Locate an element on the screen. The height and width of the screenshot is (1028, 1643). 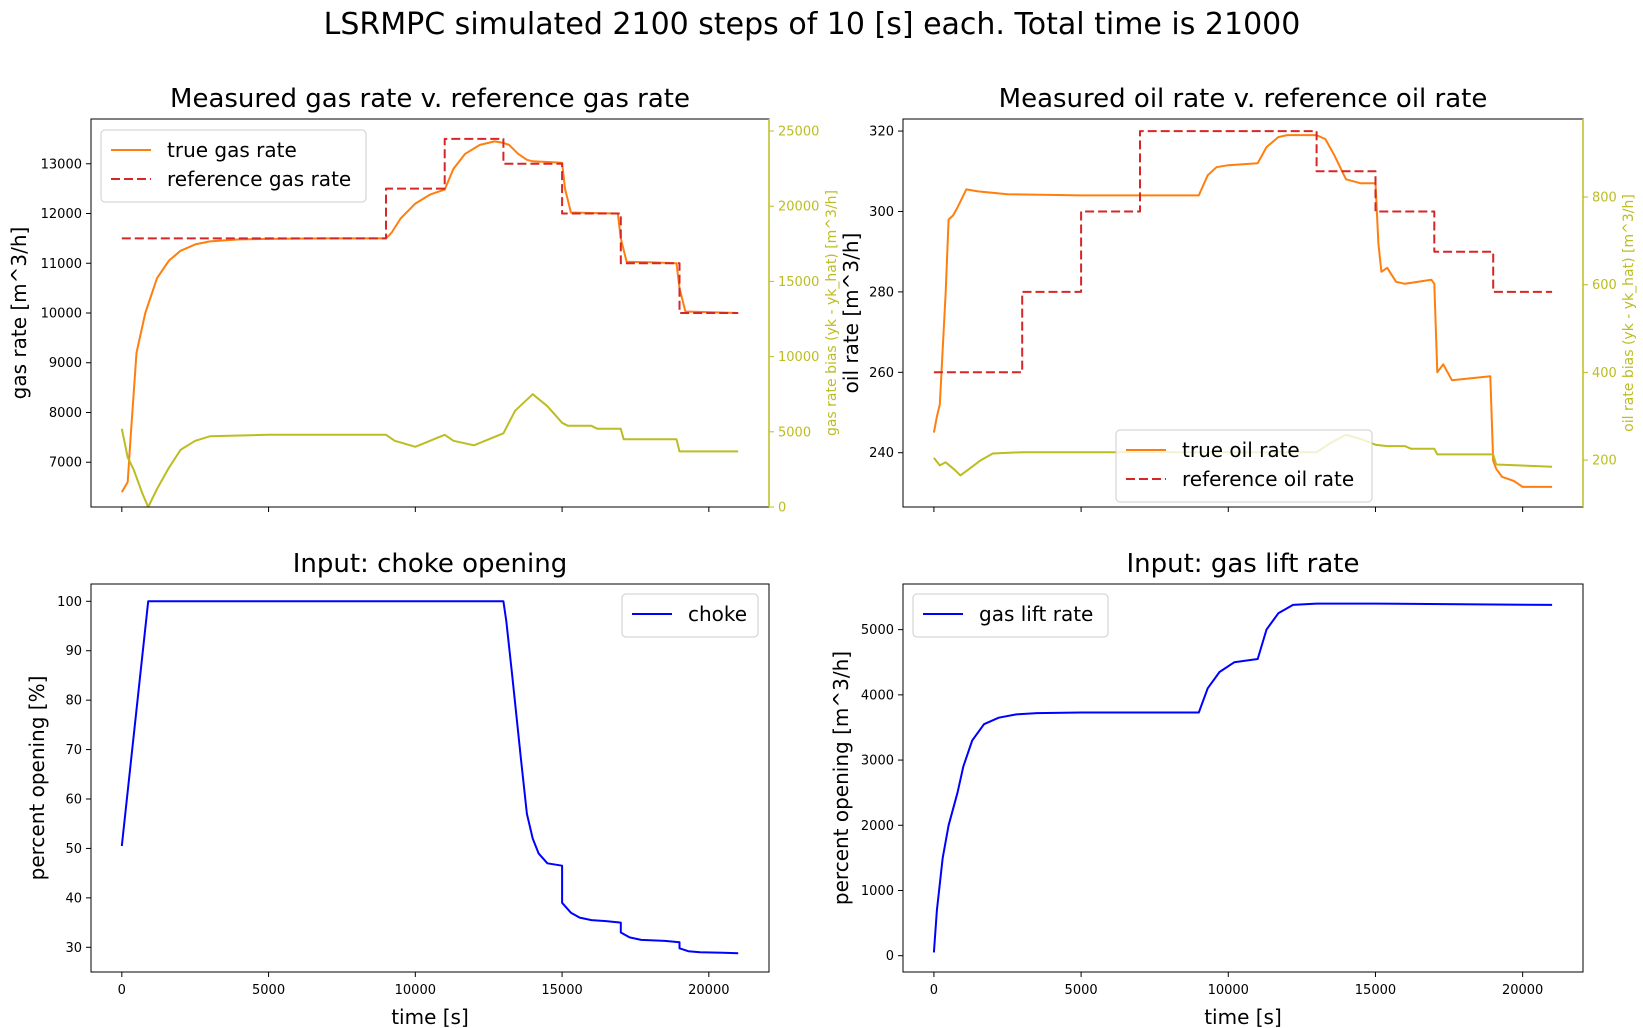
legend-entry: true oil rate is located at coordinates (1241, 450).